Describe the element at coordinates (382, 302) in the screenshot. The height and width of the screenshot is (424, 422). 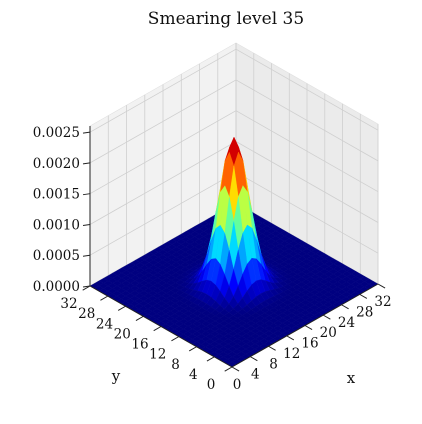
I see `x-tick-label: 32` at that location.